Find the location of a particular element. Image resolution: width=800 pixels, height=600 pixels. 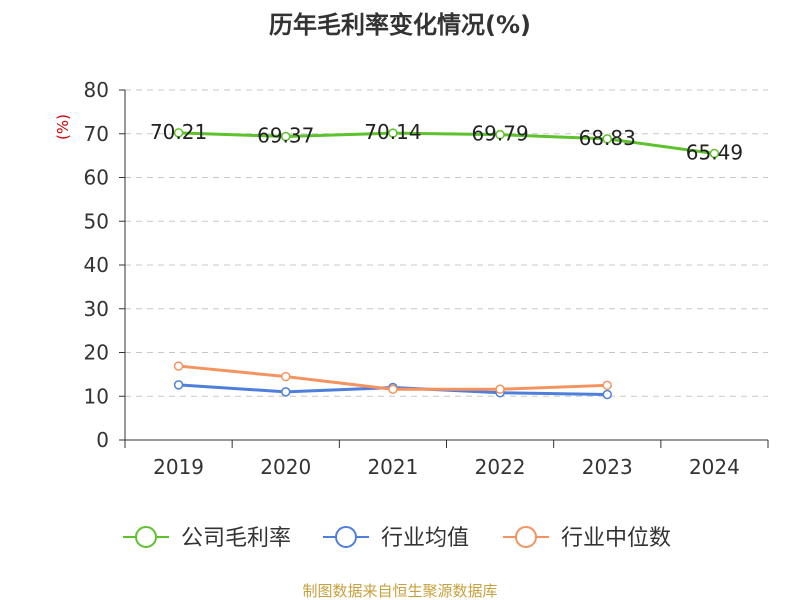

y-tick-label: 10 is located at coordinates (96, 396).